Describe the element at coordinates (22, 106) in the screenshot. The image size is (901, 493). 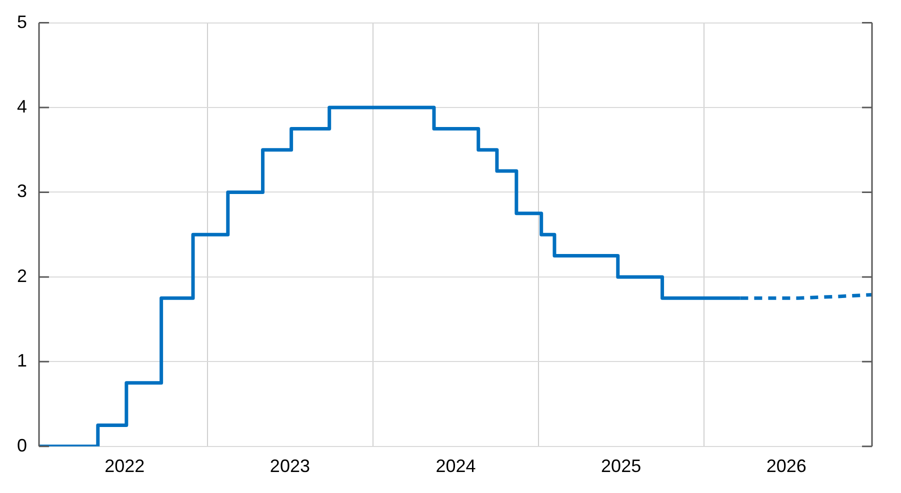
I see `y-tick-label: 4` at that location.